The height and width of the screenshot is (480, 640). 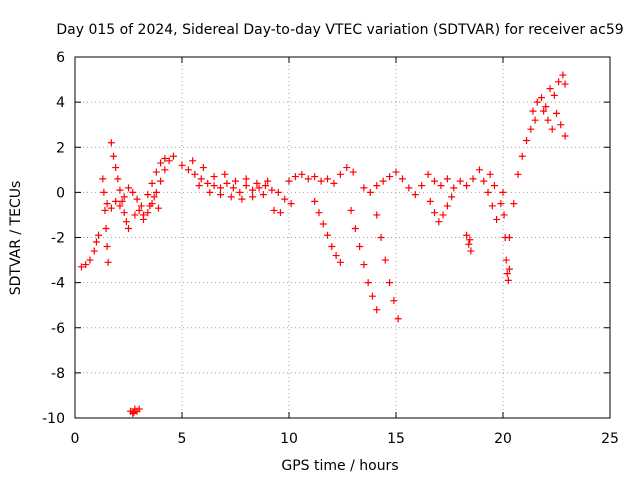 What do you see at coordinates (58, 239) in the screenshot?
I see `y-tick-label: -2` at bounding box center [58, 239].